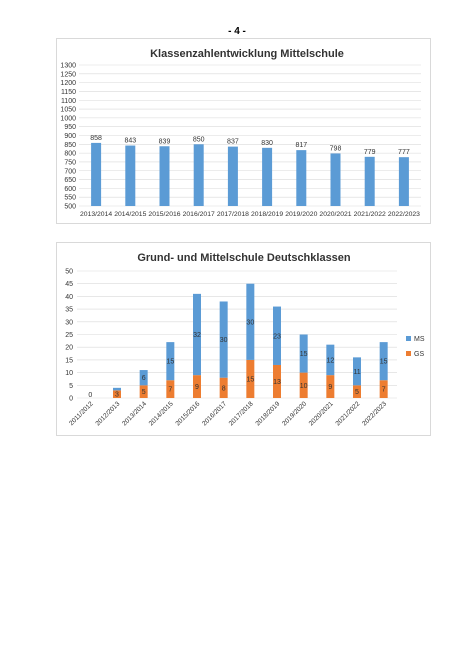 This screenshot has height=670, width=474. I want to click on page-number: - 4 -, so click(237, 31).